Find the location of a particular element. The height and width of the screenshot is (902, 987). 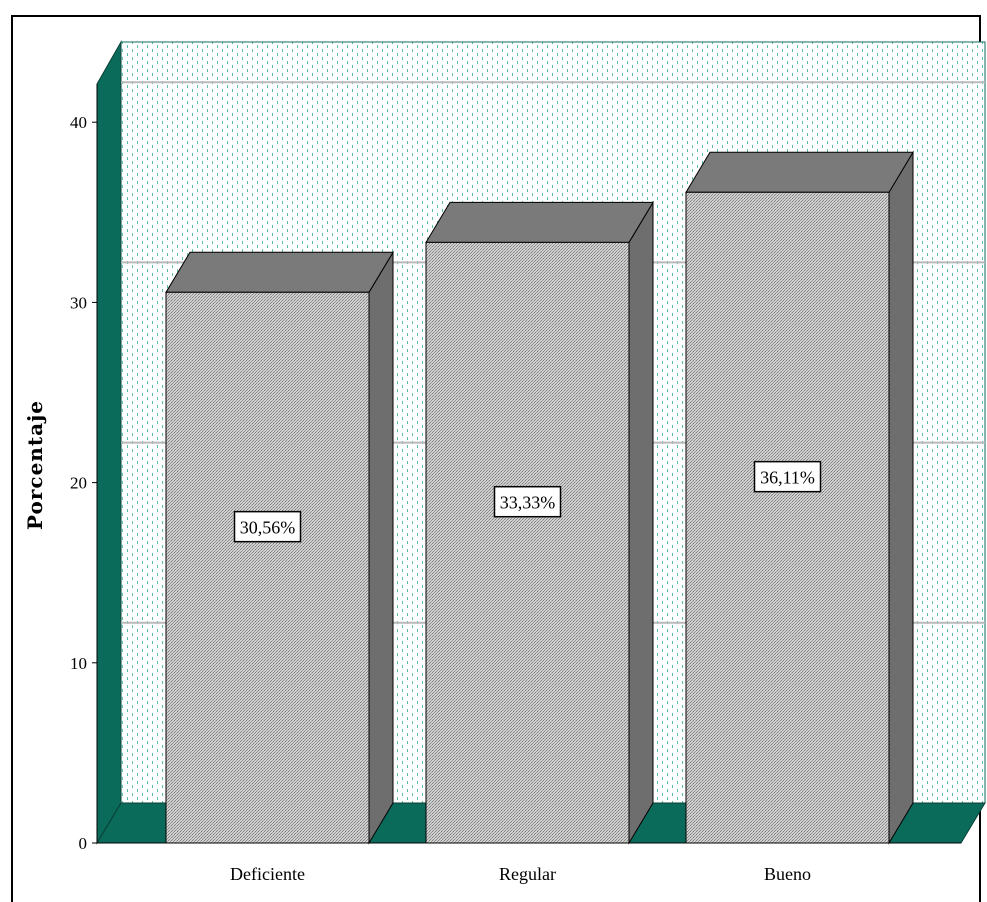

data-label: 30,56% is located at coordinates (267, 526).